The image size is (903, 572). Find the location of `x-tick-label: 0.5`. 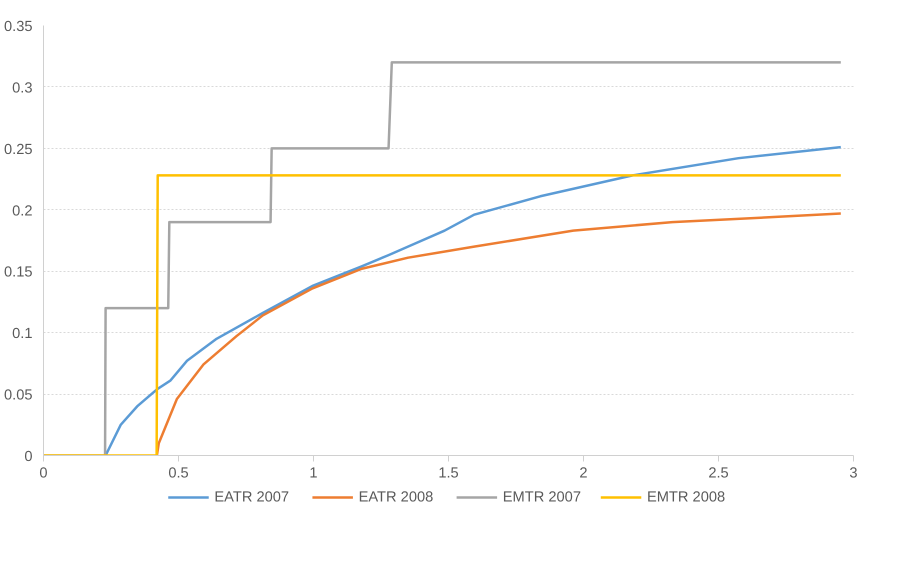

x-tick-label: 0.5 is located at coordinates (178, 474).